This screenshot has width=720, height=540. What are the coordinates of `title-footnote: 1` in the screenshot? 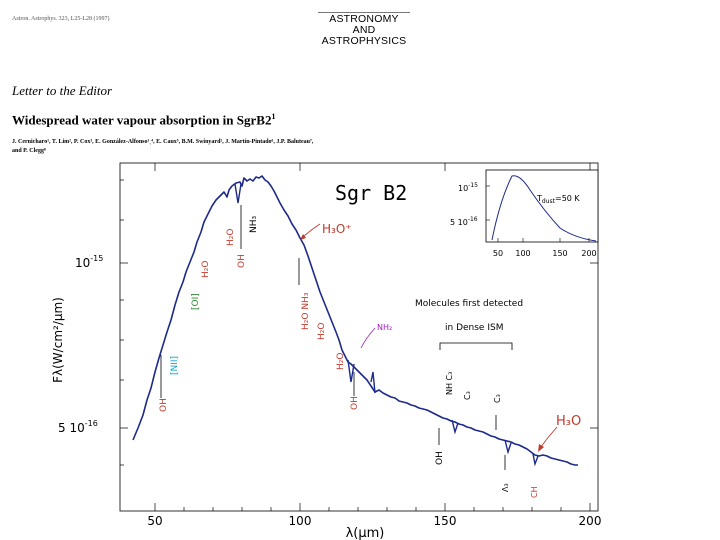 It's located at (273, 116).